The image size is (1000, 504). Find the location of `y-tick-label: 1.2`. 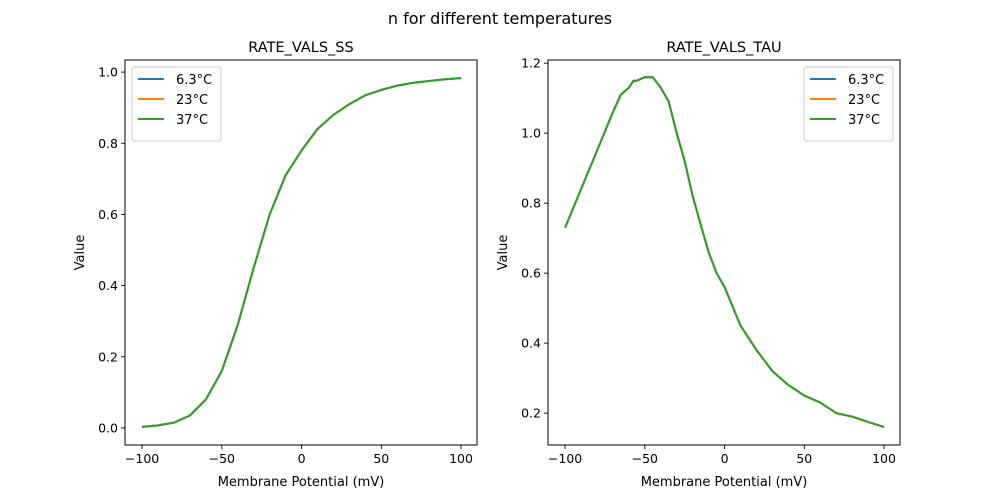

y-tick-label: 1.2 is located at coordinates (531, 63).